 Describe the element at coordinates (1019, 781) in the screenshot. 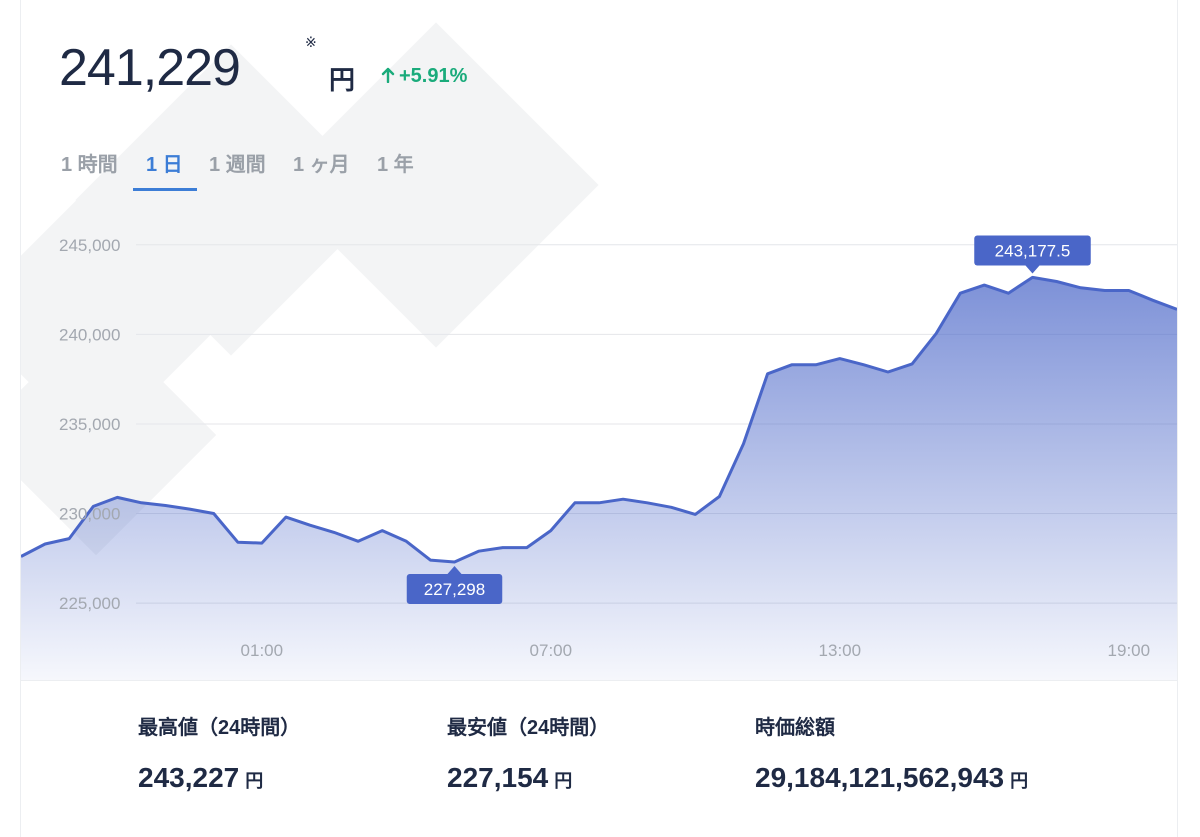

I see `stat-market-cap-unit: 円` at that location.